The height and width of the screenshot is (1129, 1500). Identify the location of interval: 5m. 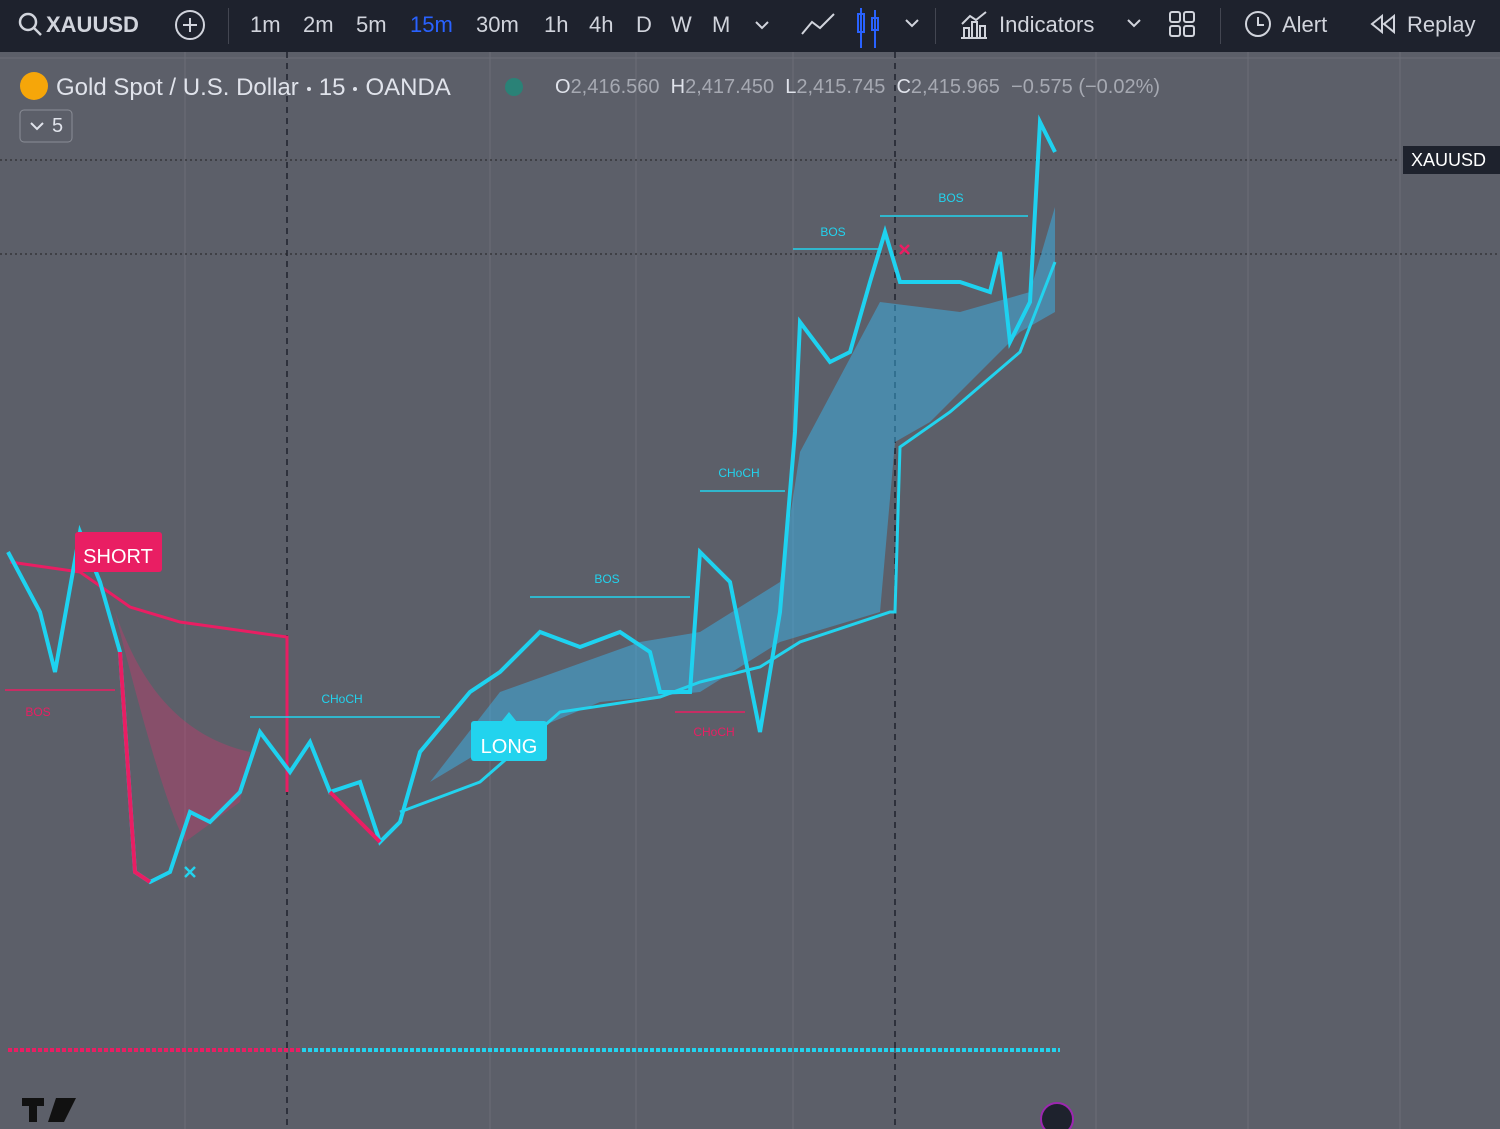
(371, 24).